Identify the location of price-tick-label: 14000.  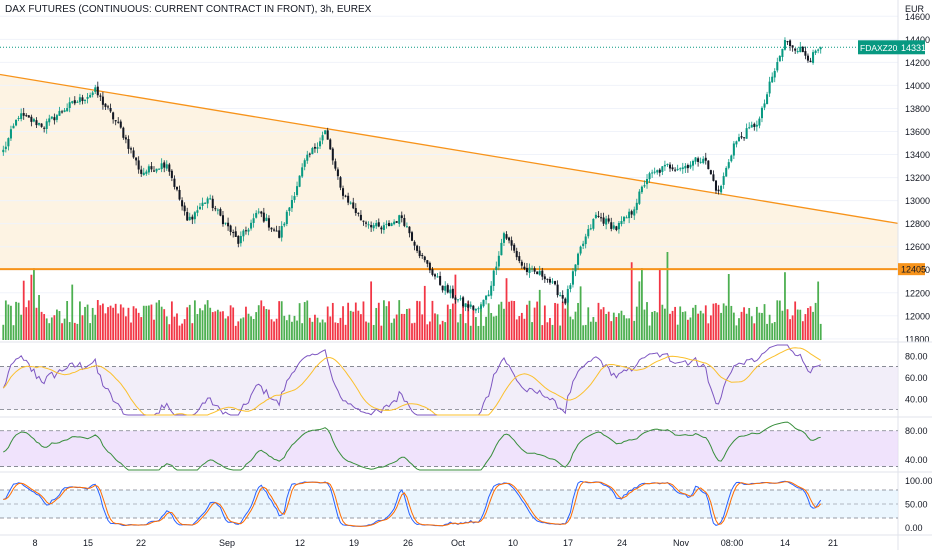
(917, 86).